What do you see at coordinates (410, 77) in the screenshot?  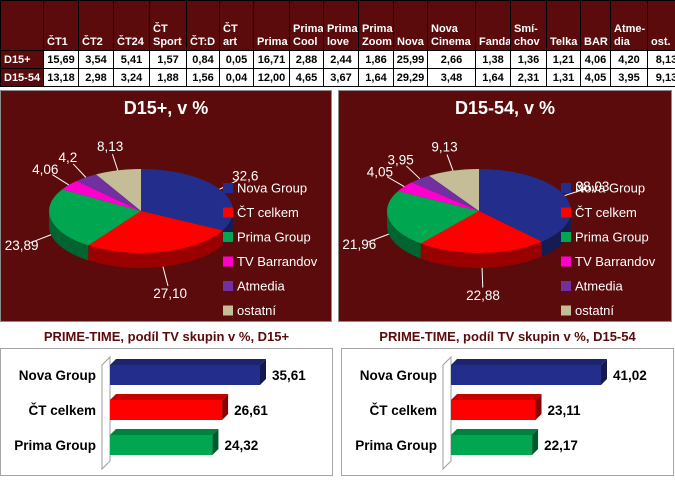 I see `table-cell: 29,29` at bounding box center [410, 77].